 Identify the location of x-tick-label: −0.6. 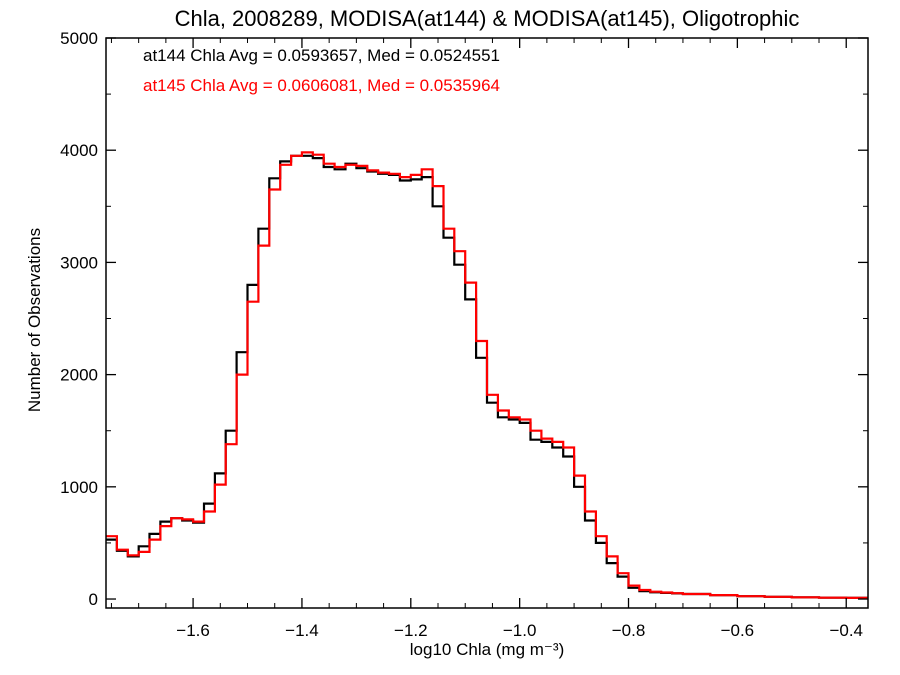
(738, 630).